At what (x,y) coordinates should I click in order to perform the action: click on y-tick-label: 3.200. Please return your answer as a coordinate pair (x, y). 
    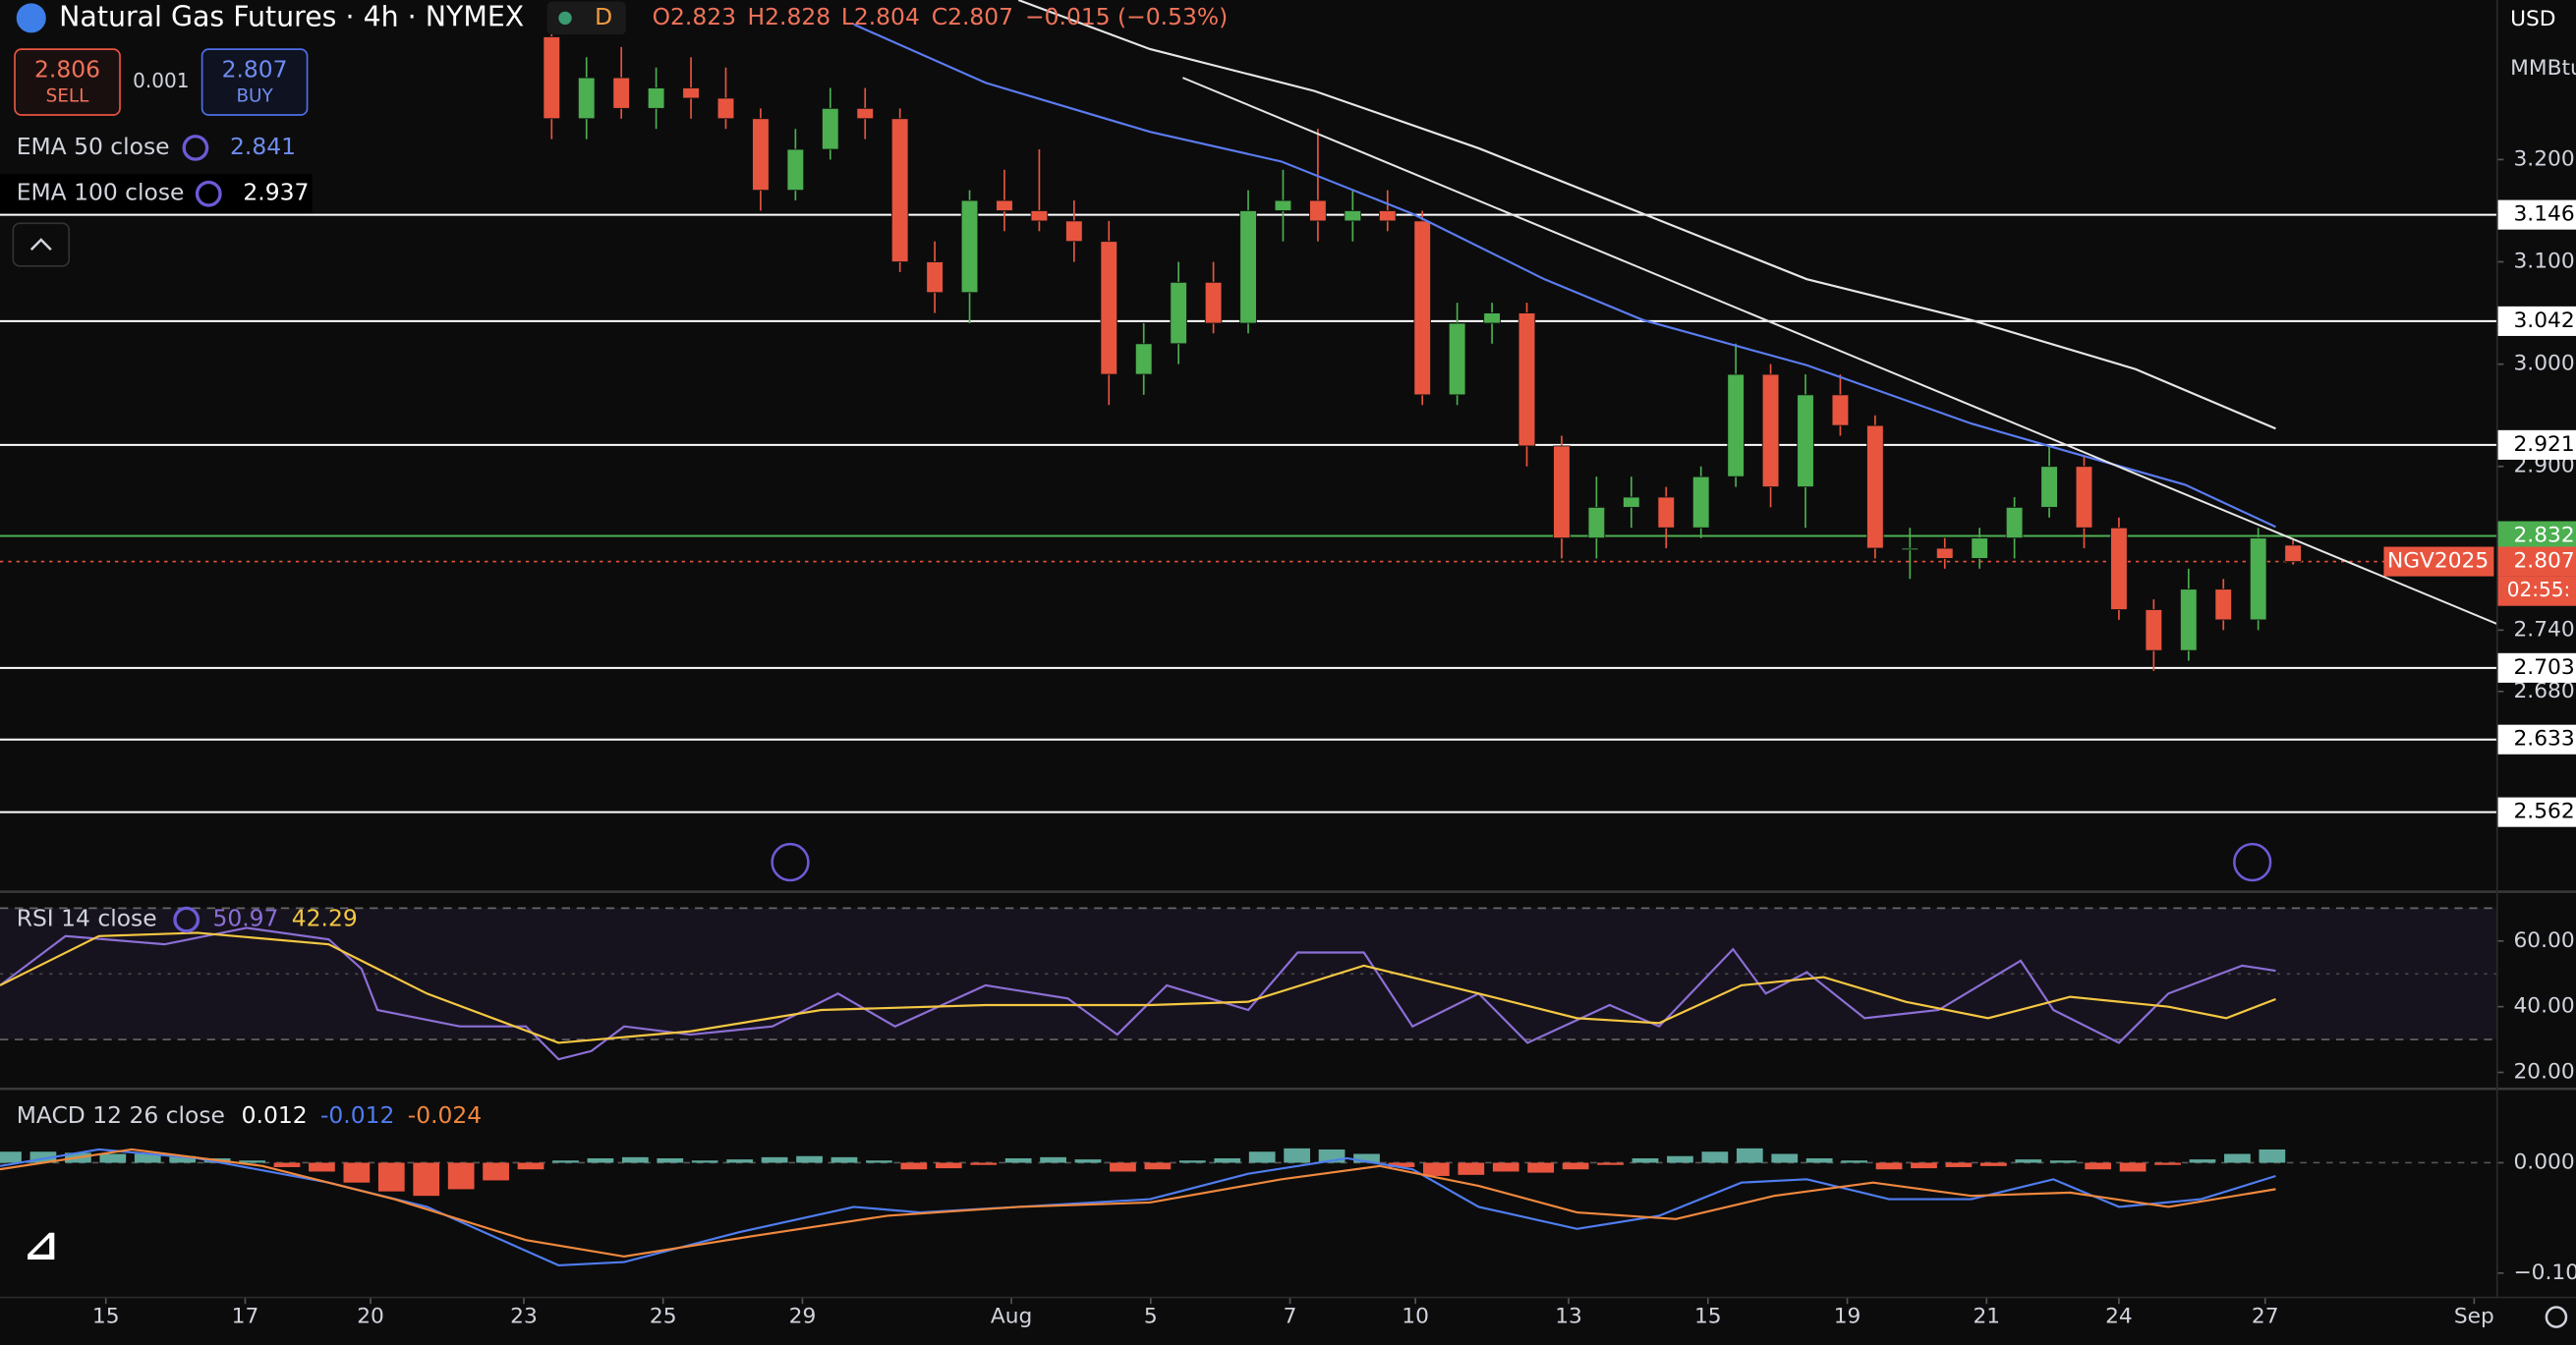
    Looking at the image, I should click on (2544, 158).